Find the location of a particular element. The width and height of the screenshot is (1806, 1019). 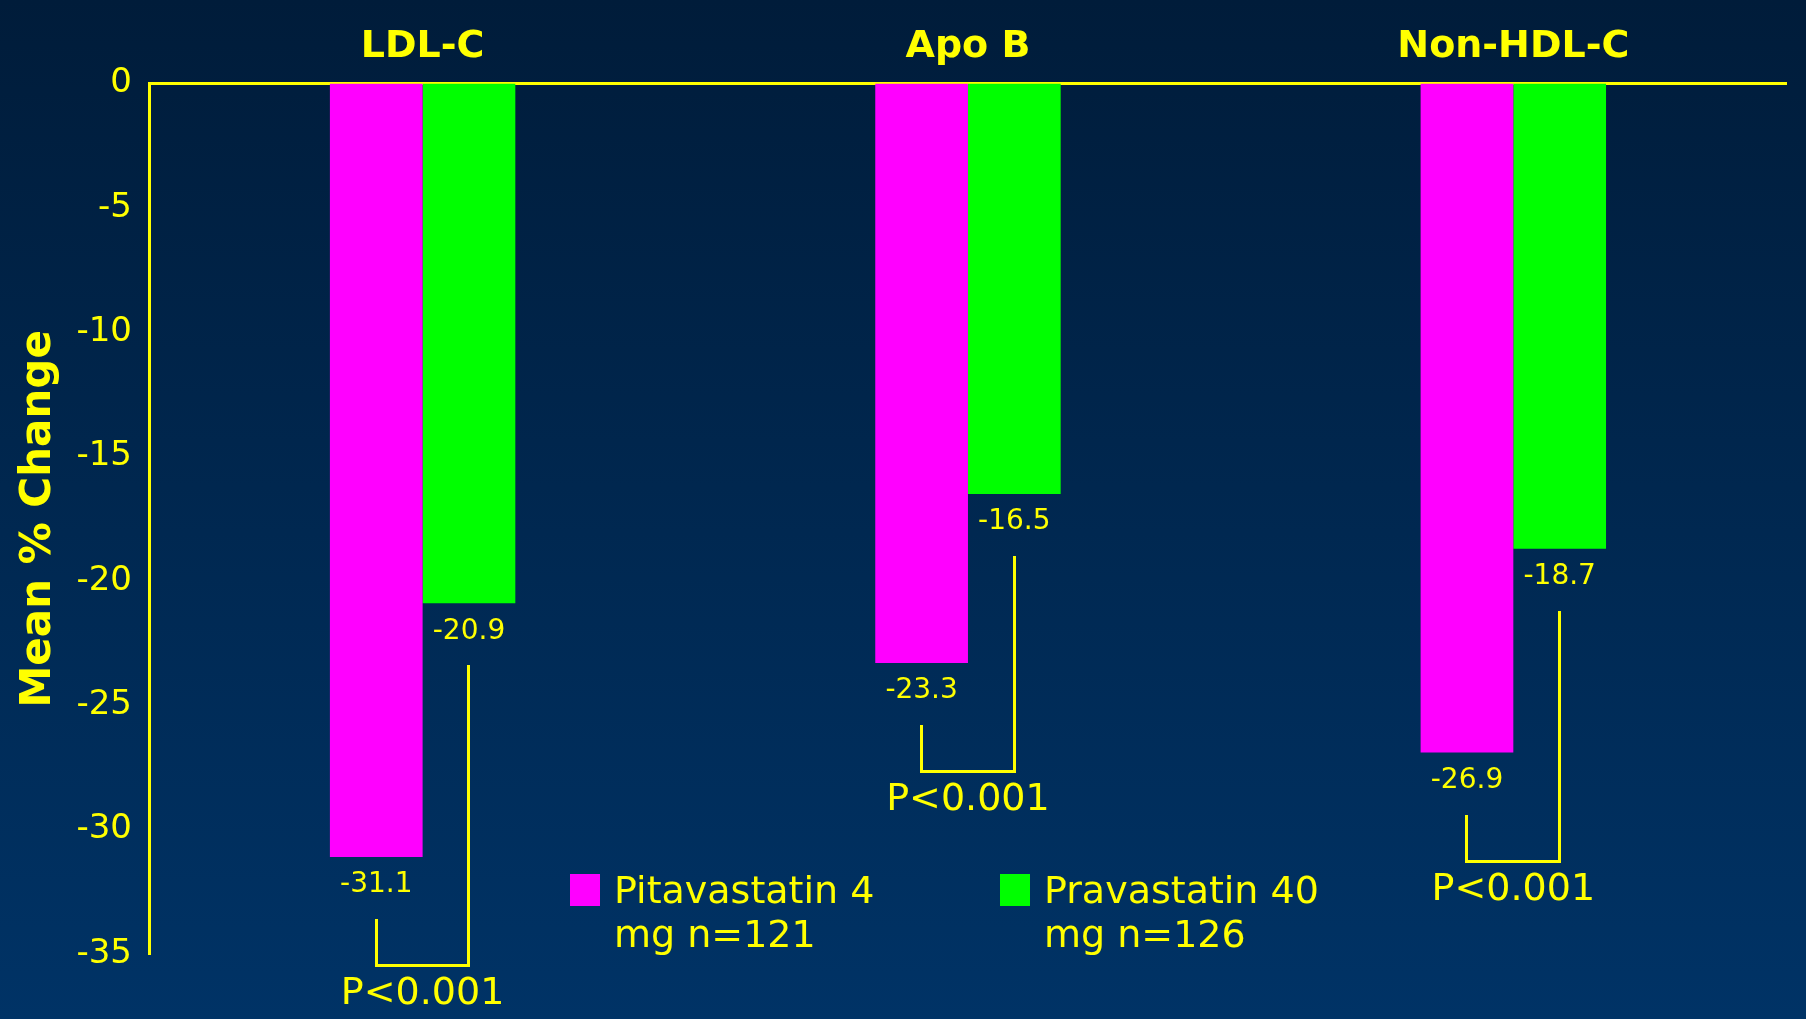

y-tick-label: -15 is located at coordinates (104, 453).